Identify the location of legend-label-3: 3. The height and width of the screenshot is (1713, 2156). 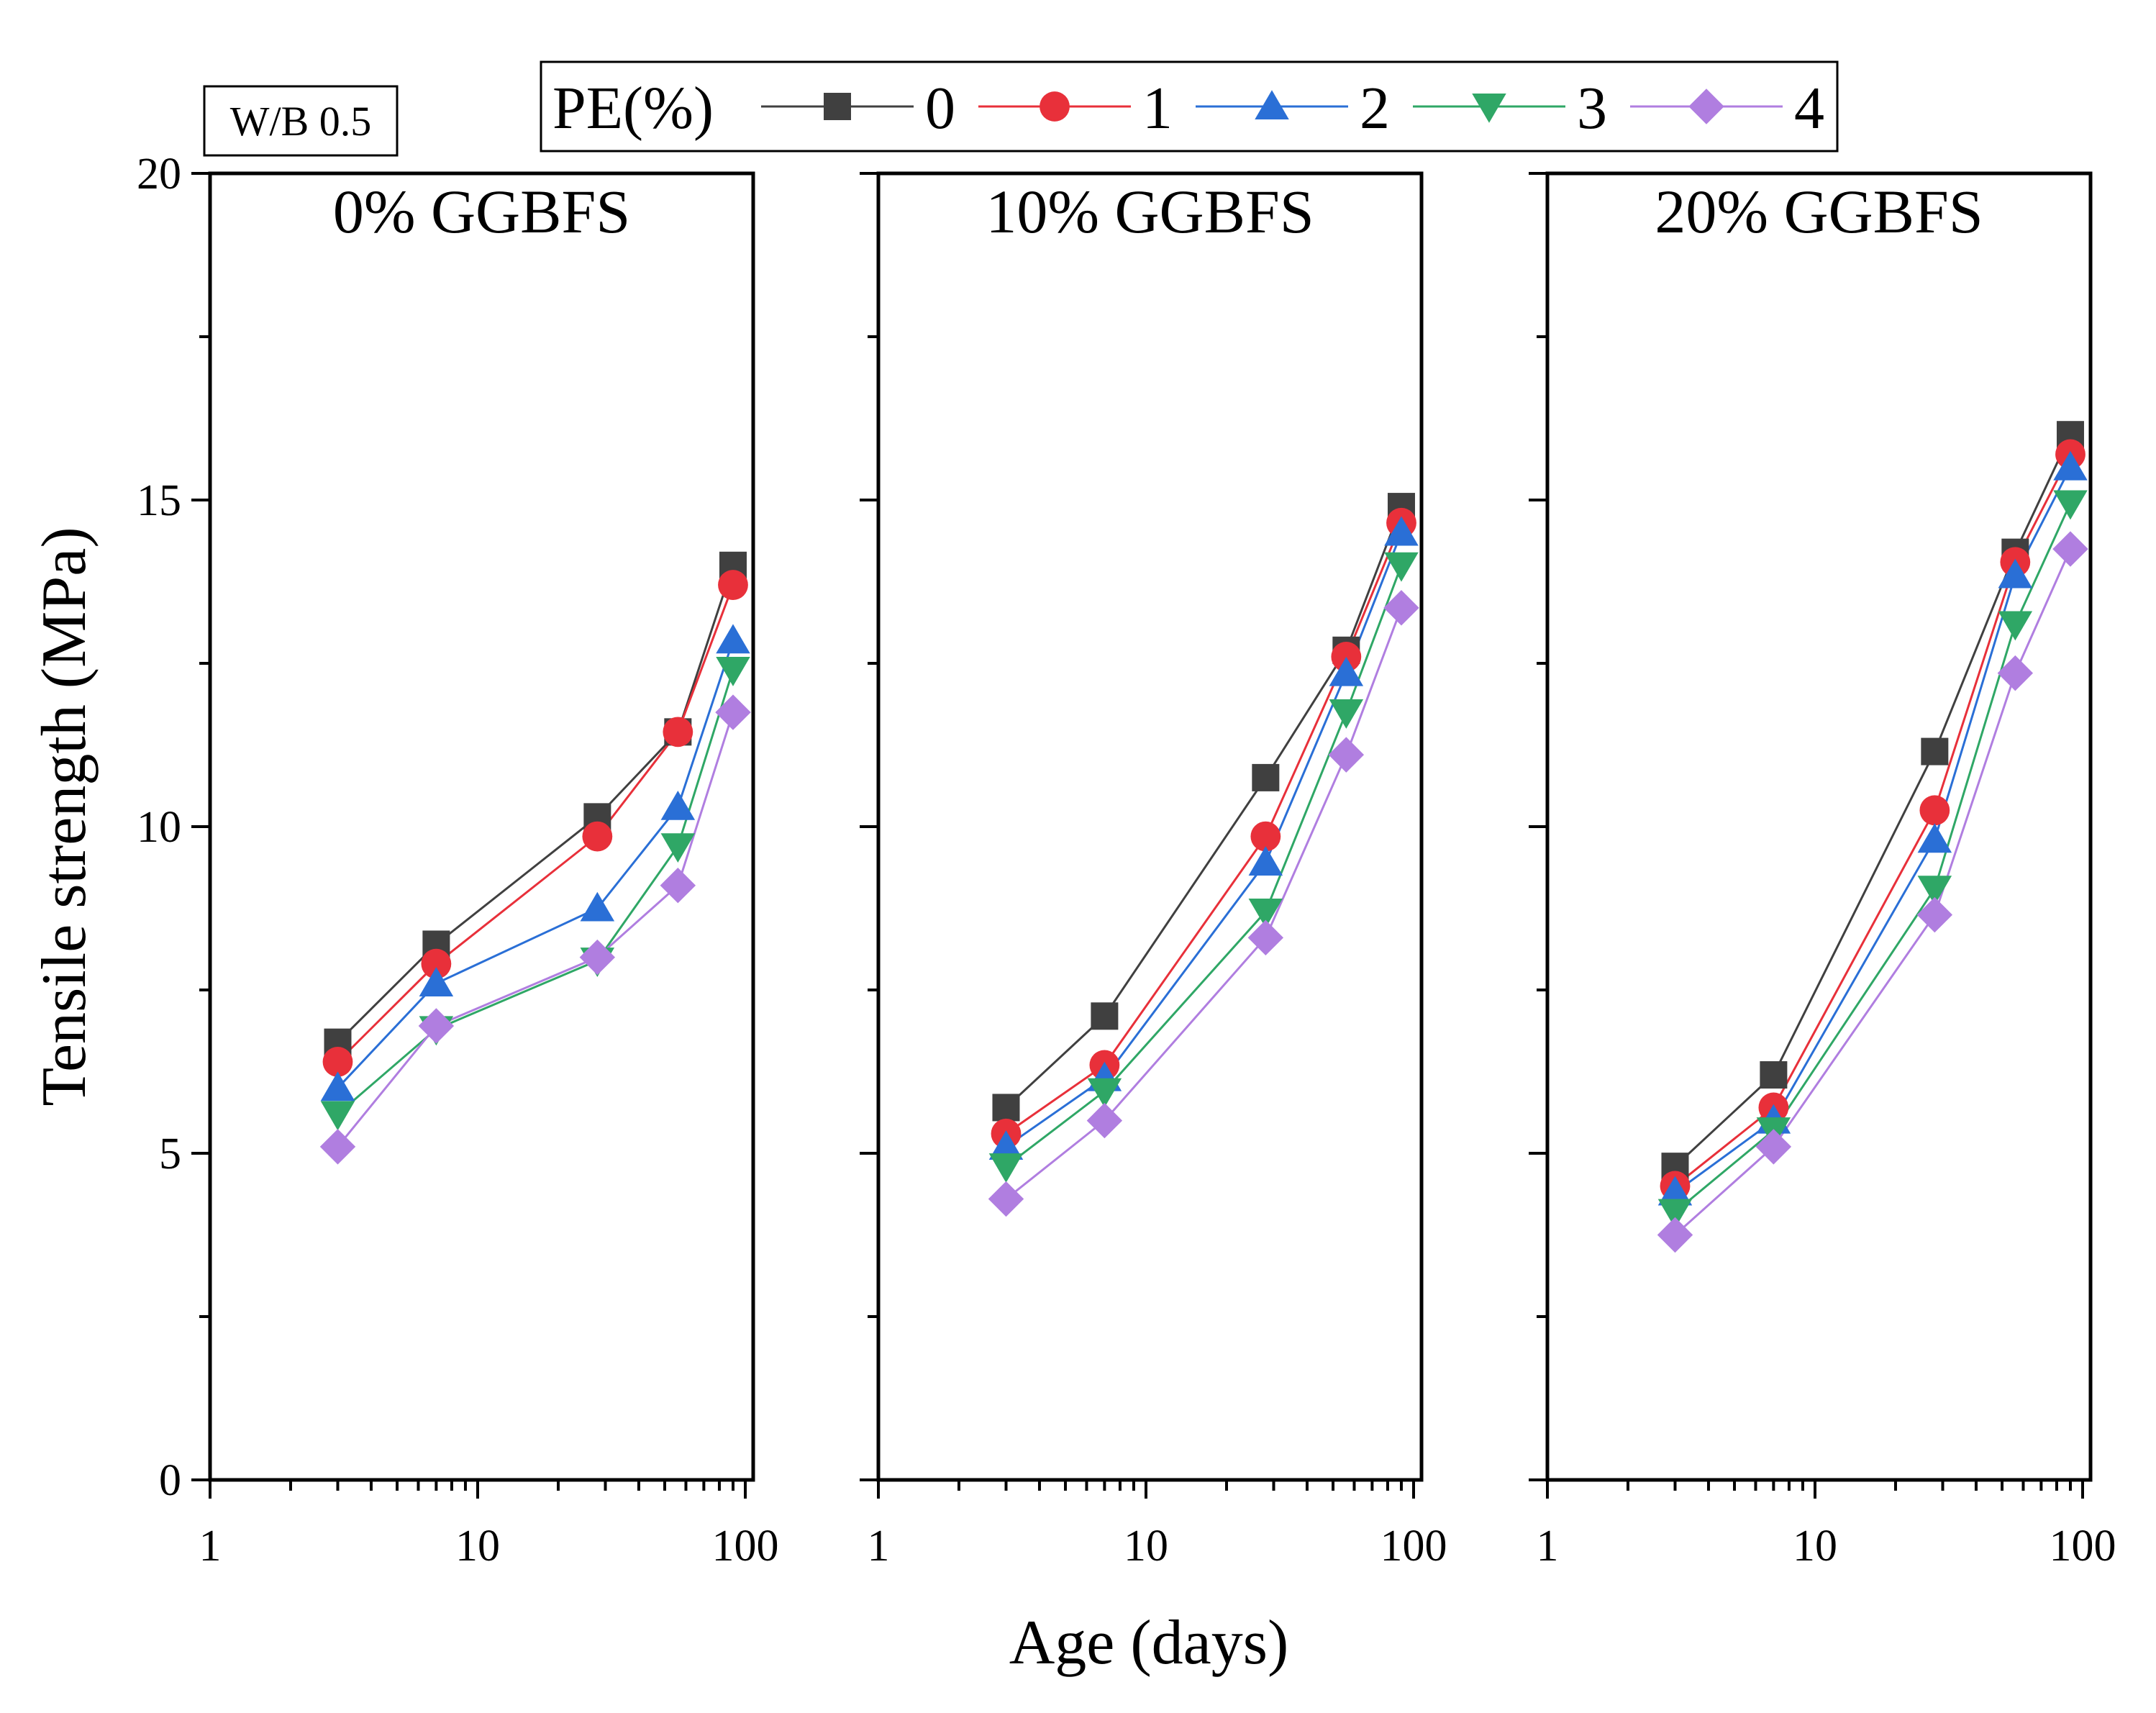
(1592, 108).